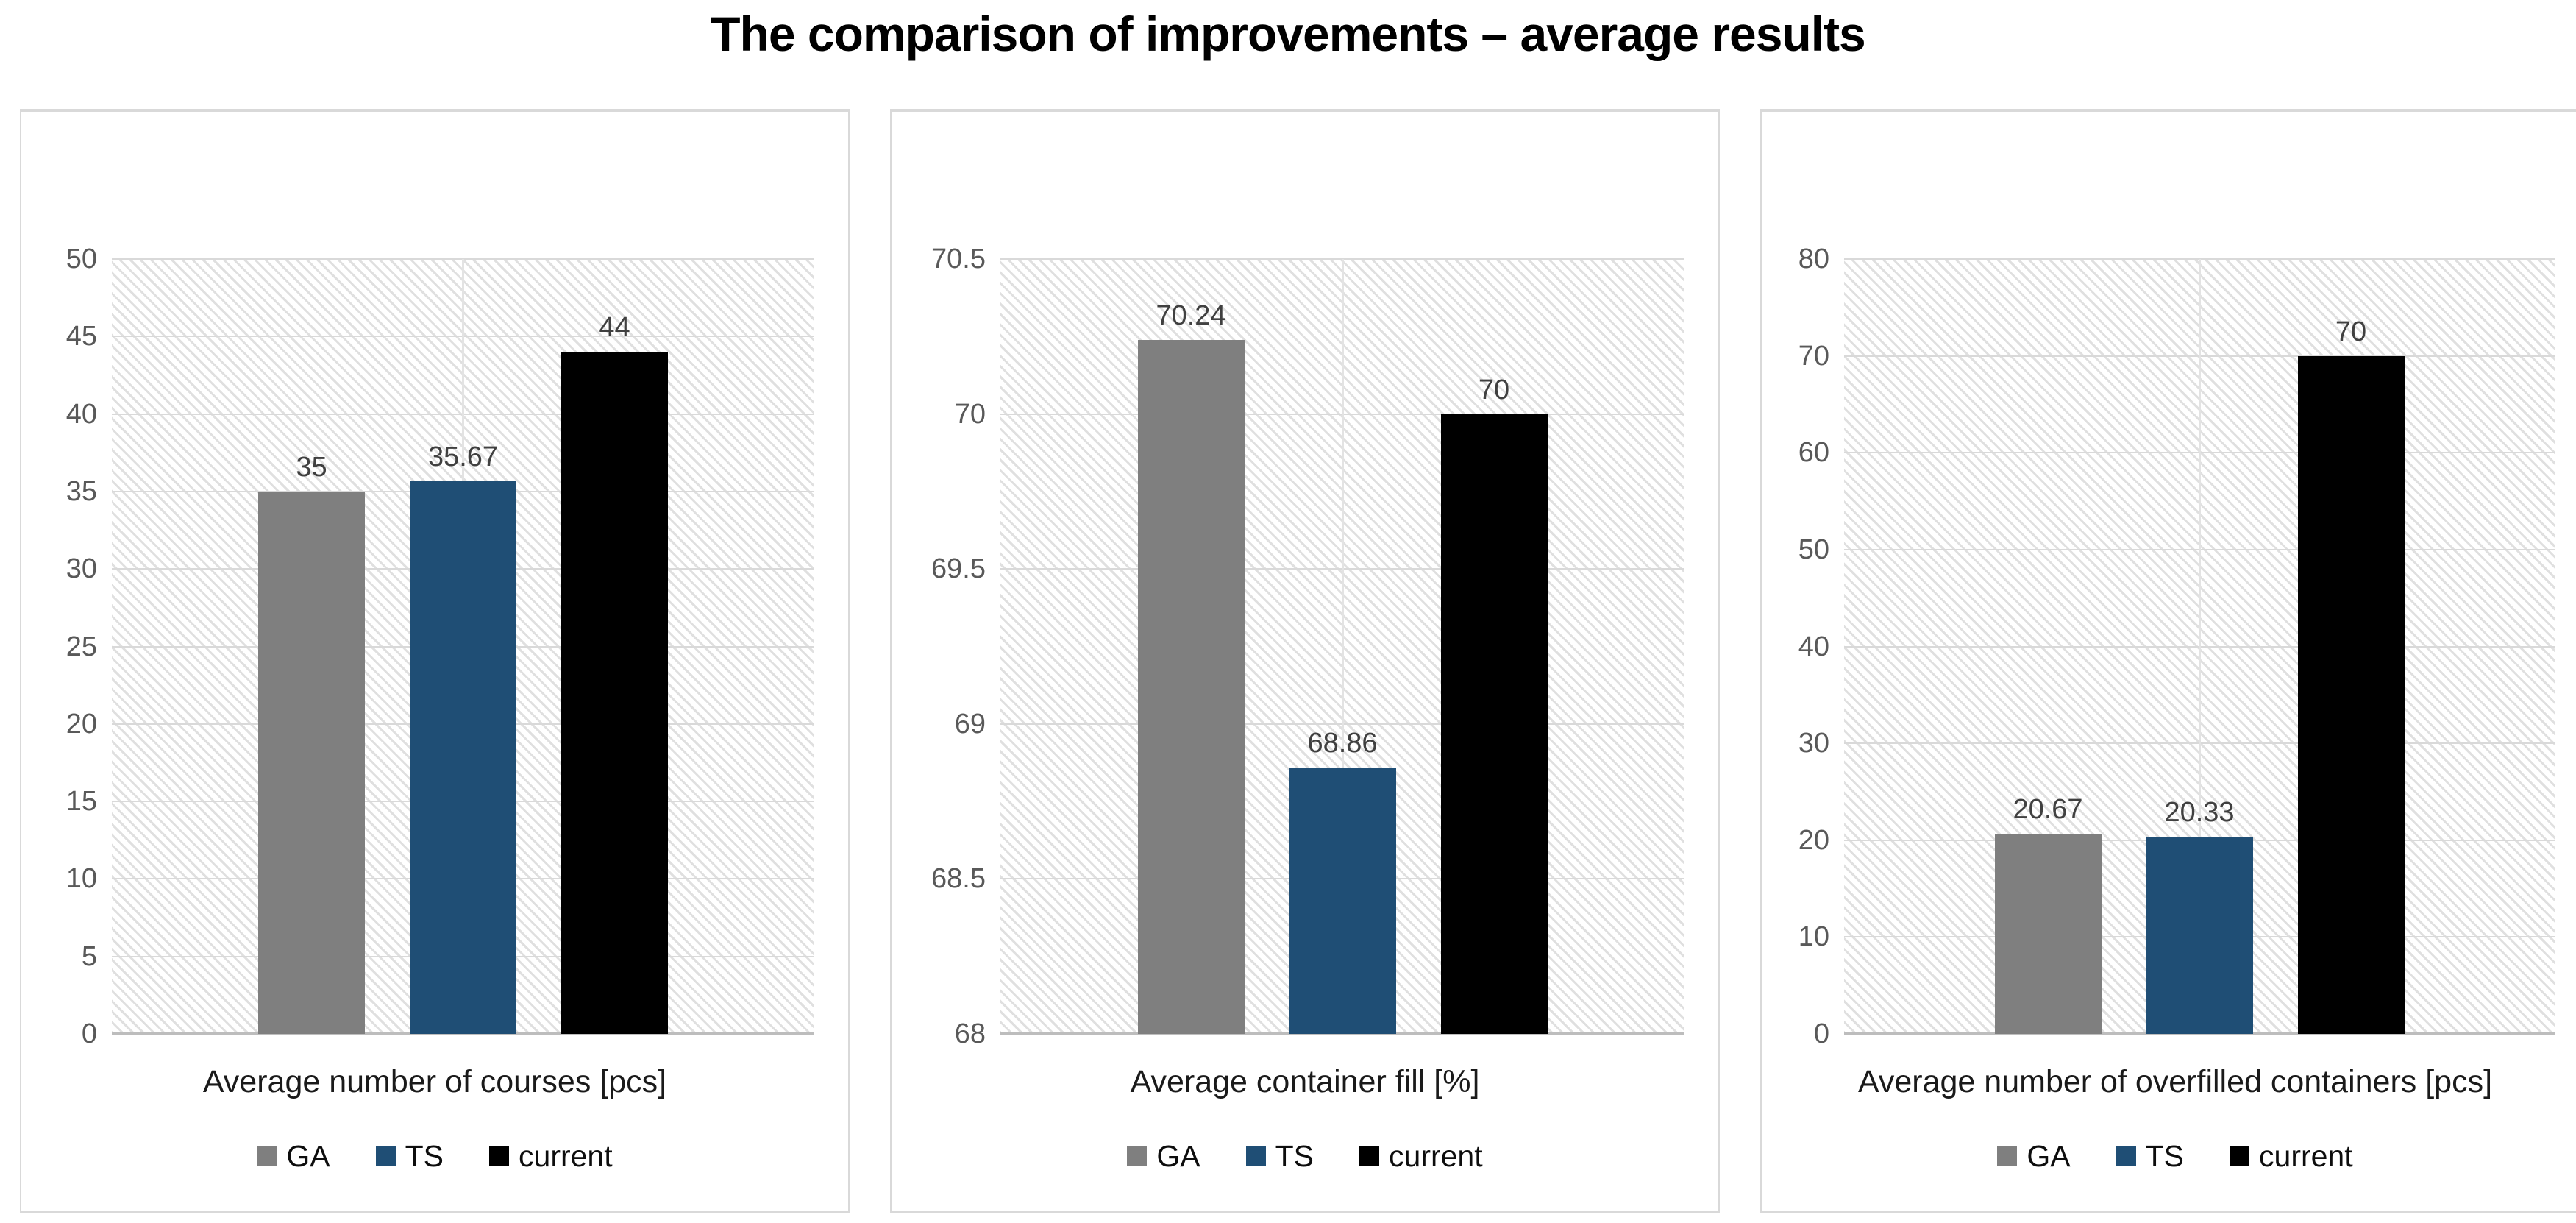  Describe the element at coordinates (89, 956) in the screenshot. I see `y-tick-label: 5` at that location.